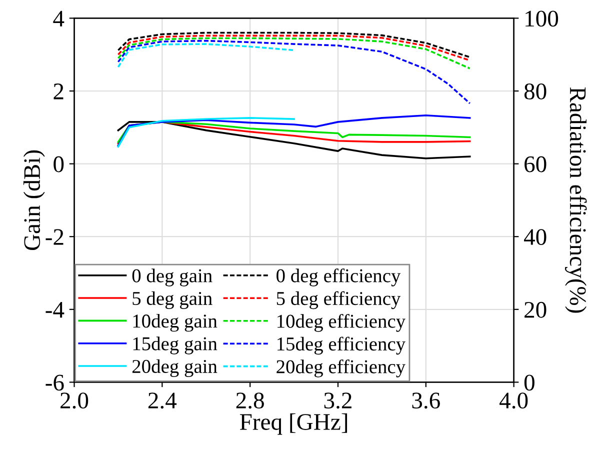  What do you see at coordinates (529, 382) in the screenshot?
I see `y2-tick-label: 0` at bounding box center [529, 382].